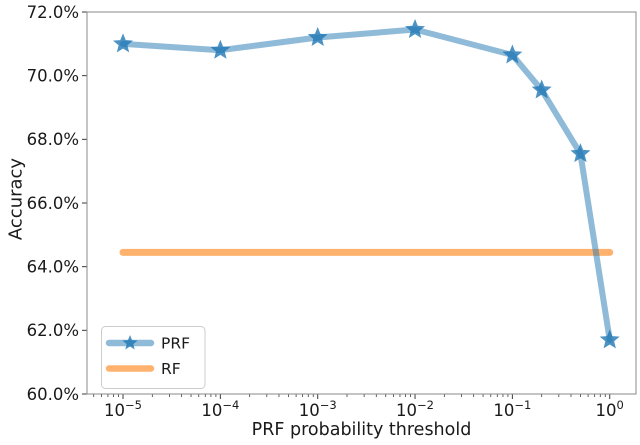 This screenshot has width=640, height=445. What do you see at coordinates (143, 369) in the screenshot?
I see `legend-item-rf: RF` at bounding box center [143, 369].